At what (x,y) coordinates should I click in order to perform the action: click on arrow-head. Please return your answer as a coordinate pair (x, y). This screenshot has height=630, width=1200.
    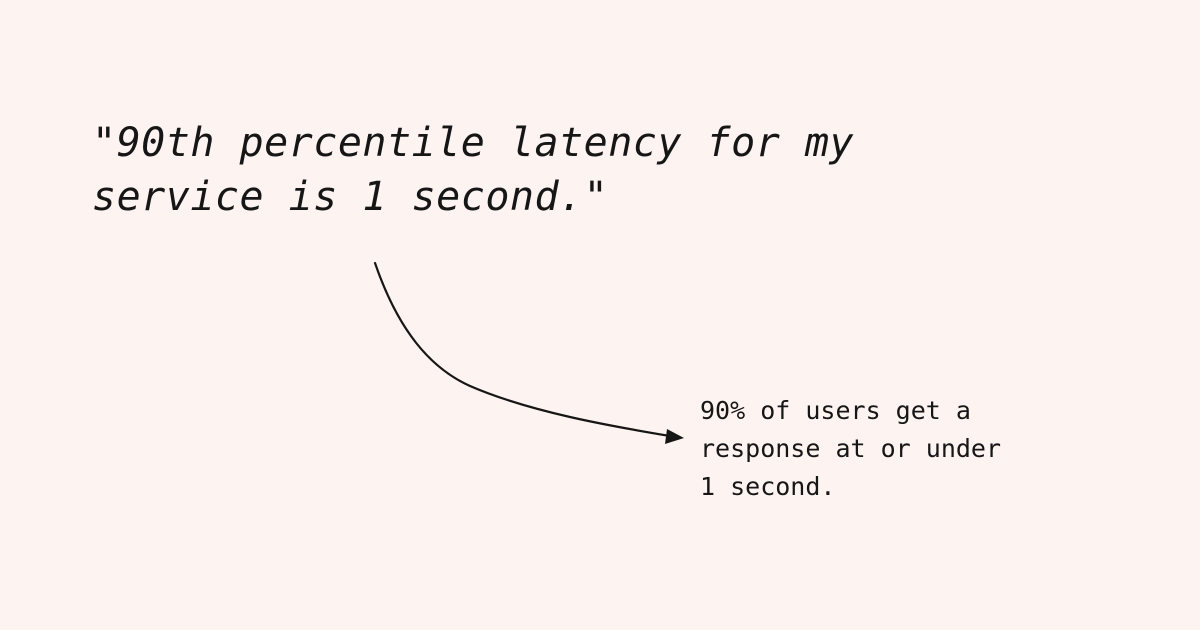
    Looking at the image, I should click on (674, 436).